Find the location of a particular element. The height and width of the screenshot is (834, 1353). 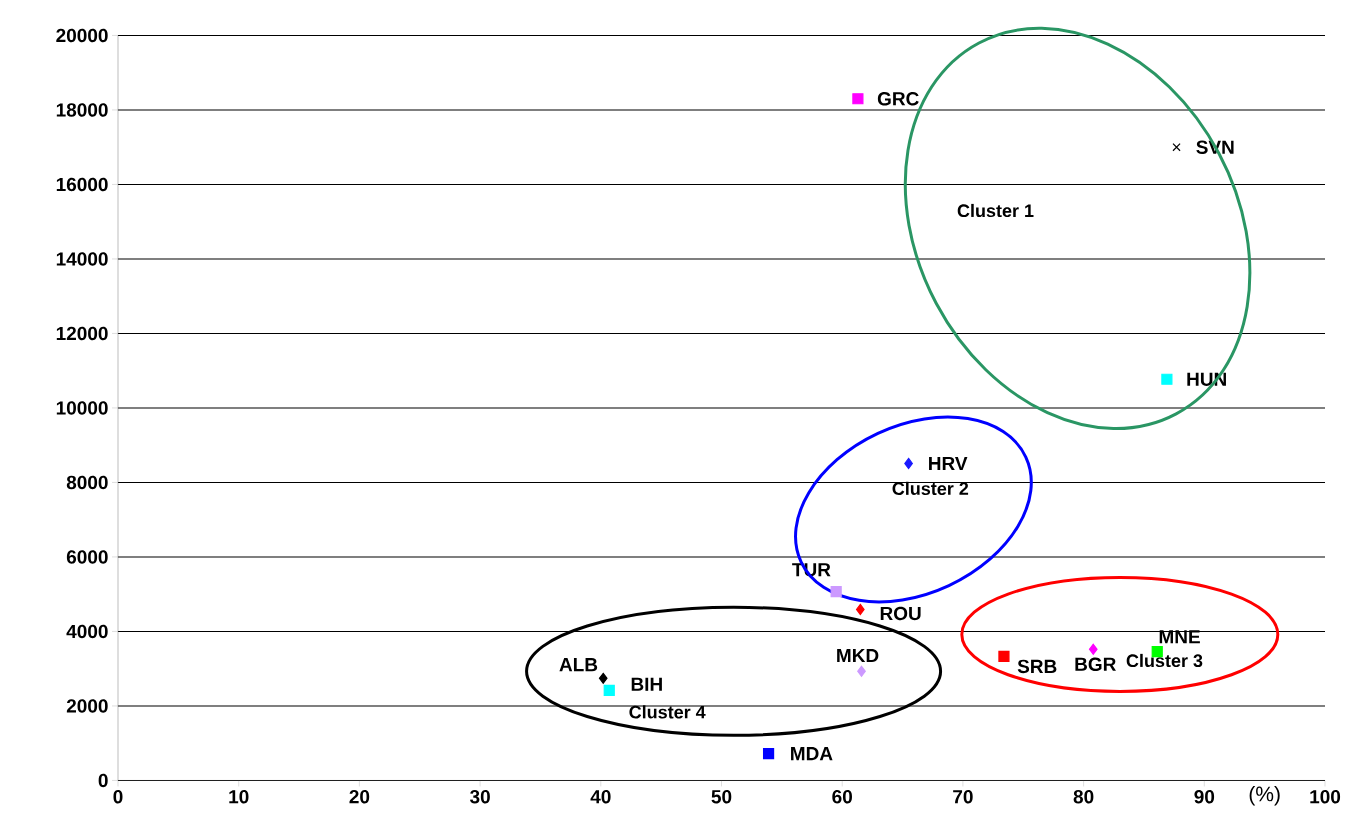

y-tick-label: 0 is located at coordinates (103, 780).